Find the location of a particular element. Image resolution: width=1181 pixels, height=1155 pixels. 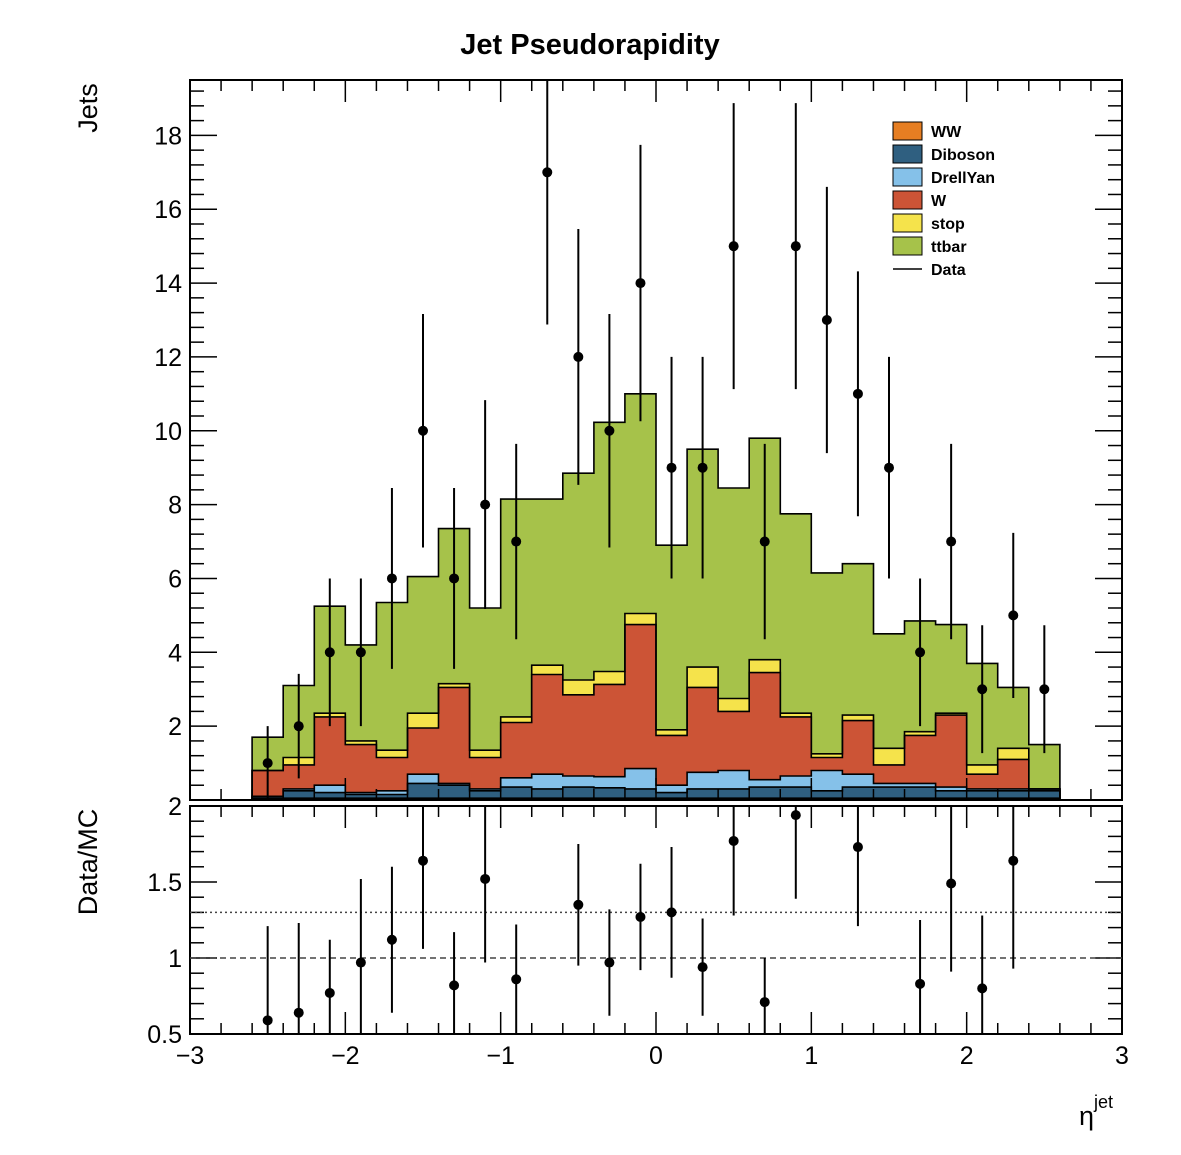

x-axis-label: ηjet is located at coordinates (1096, 1111).